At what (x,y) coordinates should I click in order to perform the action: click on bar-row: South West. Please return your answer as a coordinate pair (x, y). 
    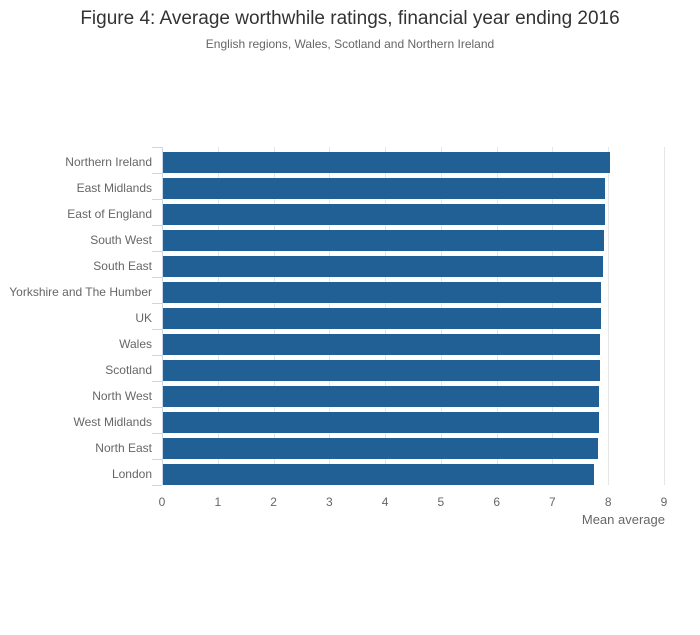
    Looking at the image, I should click on (350, 238).